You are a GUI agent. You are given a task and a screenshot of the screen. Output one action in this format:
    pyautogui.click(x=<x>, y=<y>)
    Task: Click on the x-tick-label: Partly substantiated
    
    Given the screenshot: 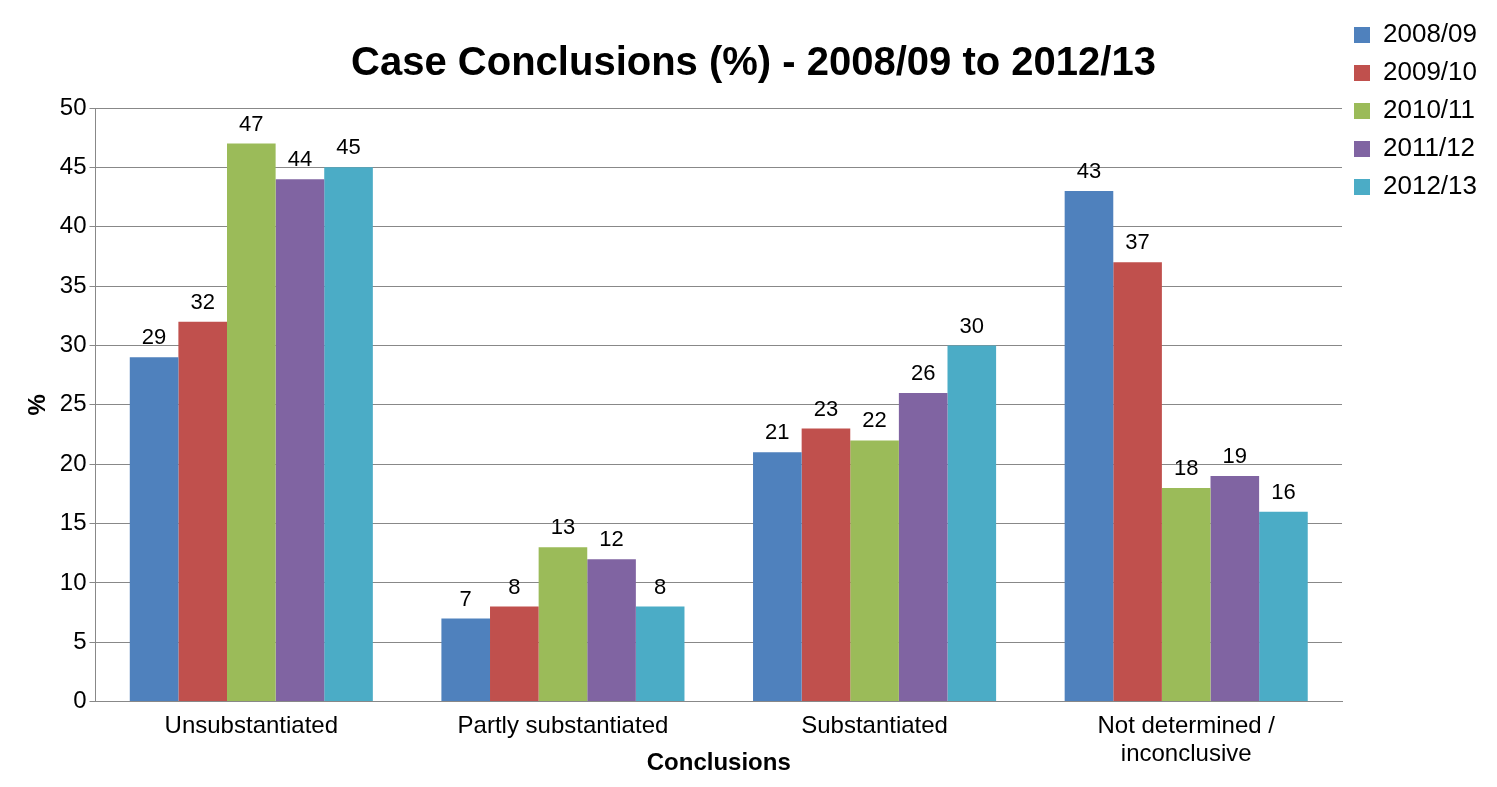 What is the action you would take?
    pyautogui.click(x=563, y=724)
    